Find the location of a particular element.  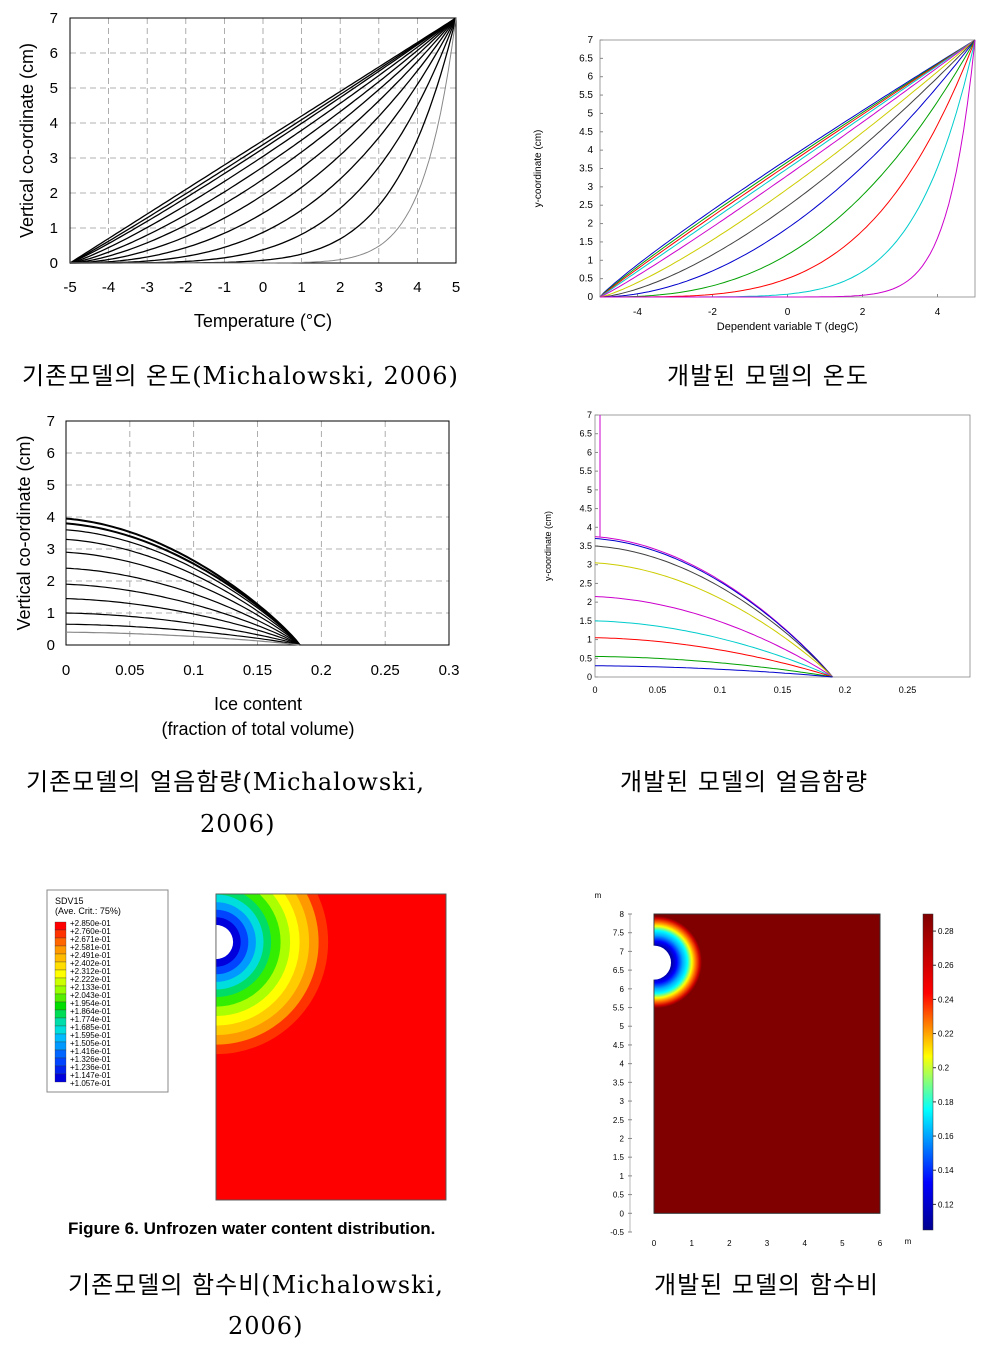

x-tick-label: -3 is located at coordinates (147, 287).